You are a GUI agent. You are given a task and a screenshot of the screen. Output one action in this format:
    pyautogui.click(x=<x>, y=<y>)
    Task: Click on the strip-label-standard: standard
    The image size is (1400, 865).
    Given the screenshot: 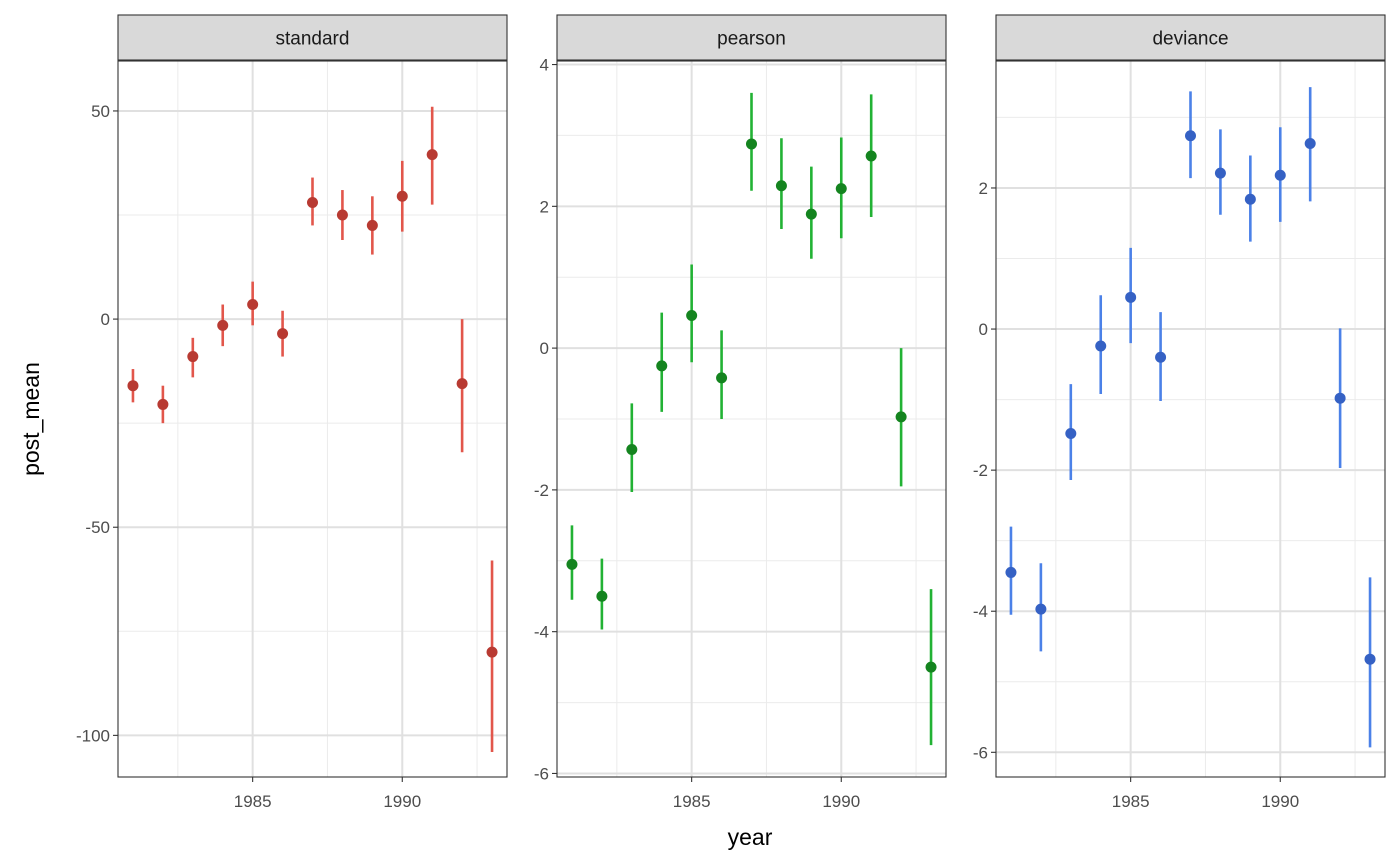 What is the action you would take?
    pyautogui.click(x=313, y=39)
    